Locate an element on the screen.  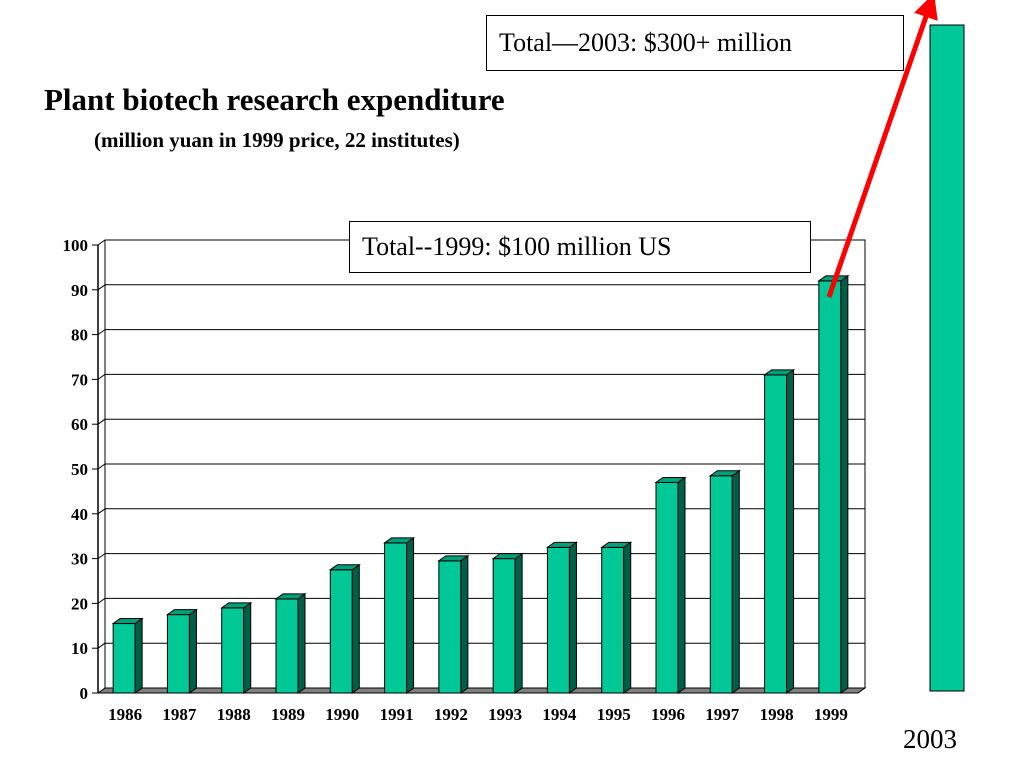
y-tick-label: 90 is located at coordinates (79, 290).